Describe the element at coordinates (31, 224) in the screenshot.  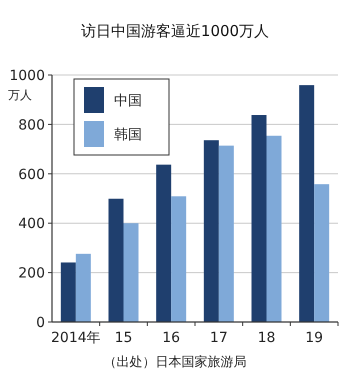
I see `y-tick-label: 400` at that location.